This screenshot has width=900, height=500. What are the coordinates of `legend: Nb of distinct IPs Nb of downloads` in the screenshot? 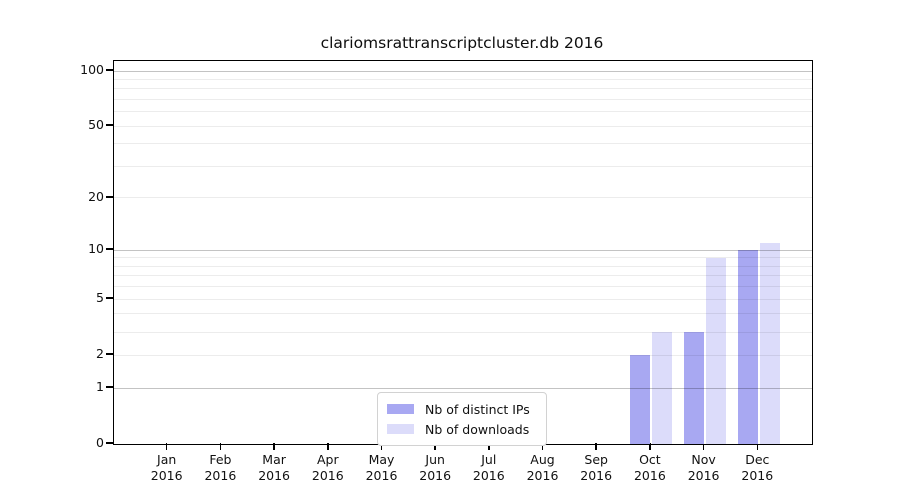 It's located at (462, 419).